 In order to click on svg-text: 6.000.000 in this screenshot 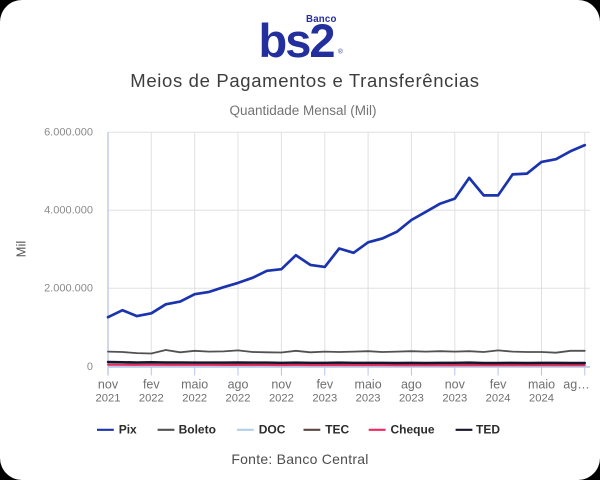, I will do `click(68, 133)`.